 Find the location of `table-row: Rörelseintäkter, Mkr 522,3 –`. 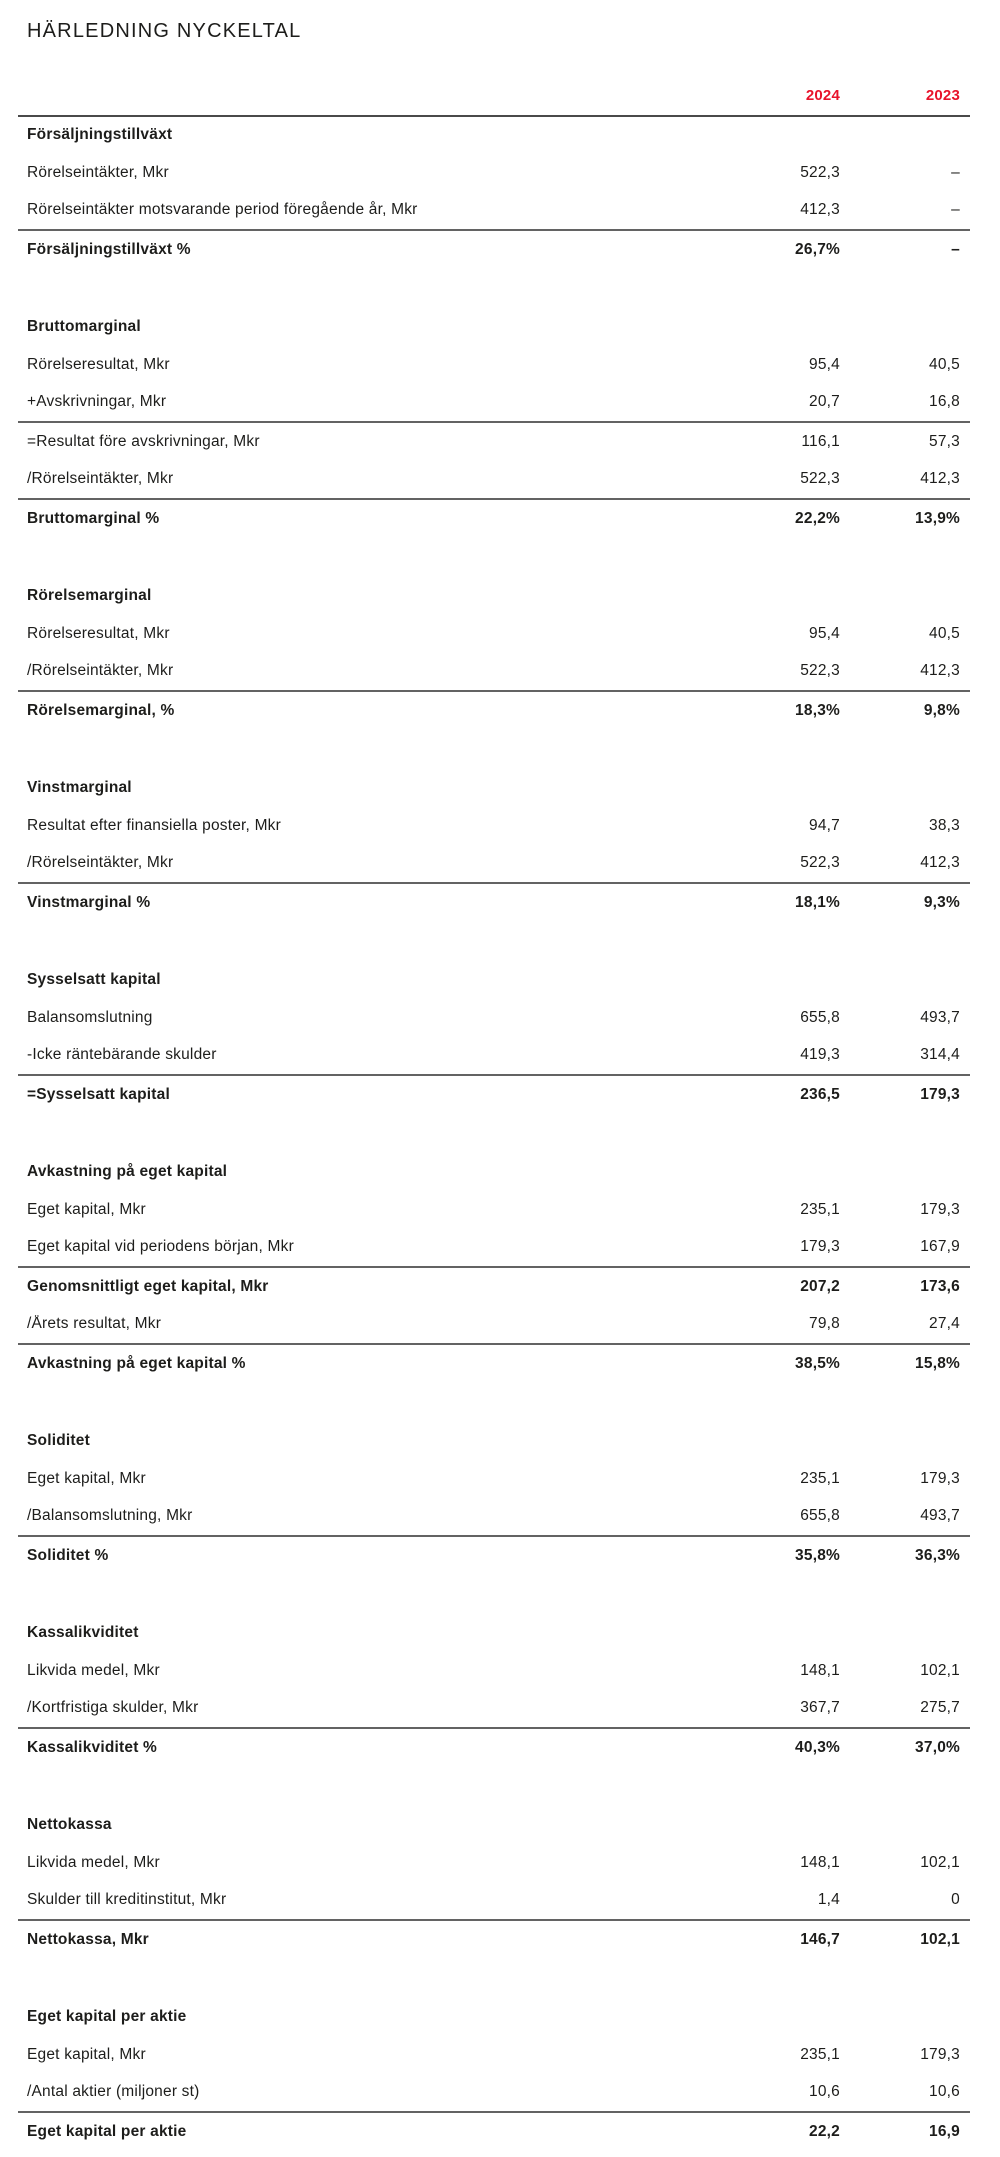

table-row: Rörelseintäkter, Mkr 522,3 – is located at coordinates (494, 173).